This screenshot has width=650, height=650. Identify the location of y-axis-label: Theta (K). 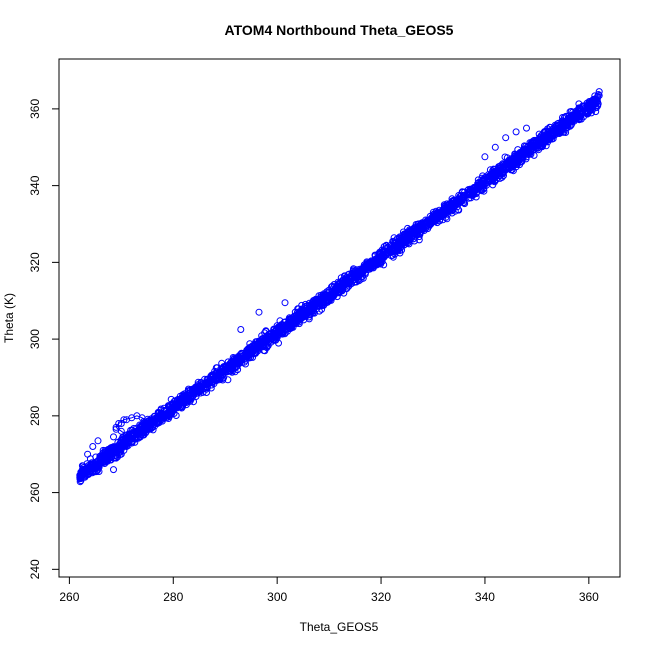
(9, 318).